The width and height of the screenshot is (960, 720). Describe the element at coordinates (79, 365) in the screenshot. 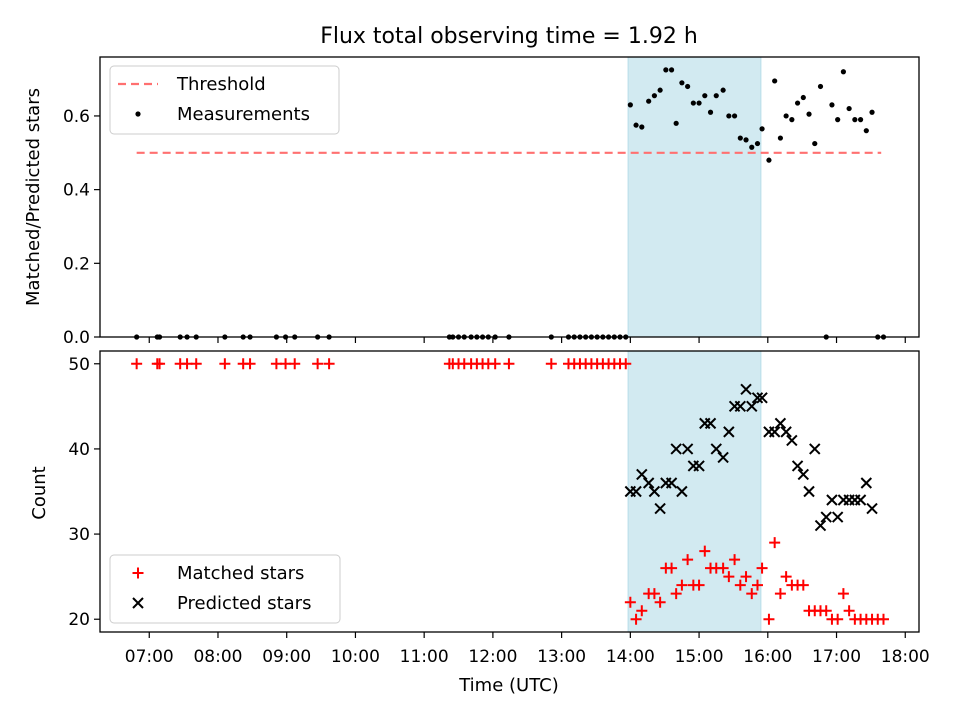

I see `y-tick-label: 50` at that location.